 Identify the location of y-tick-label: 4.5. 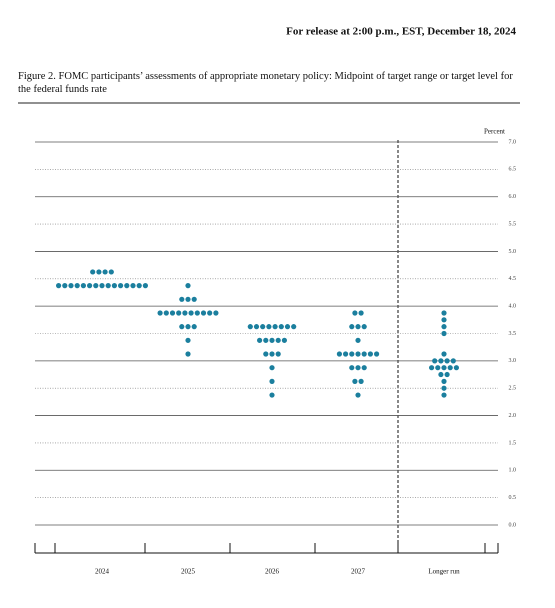
(513, 279).